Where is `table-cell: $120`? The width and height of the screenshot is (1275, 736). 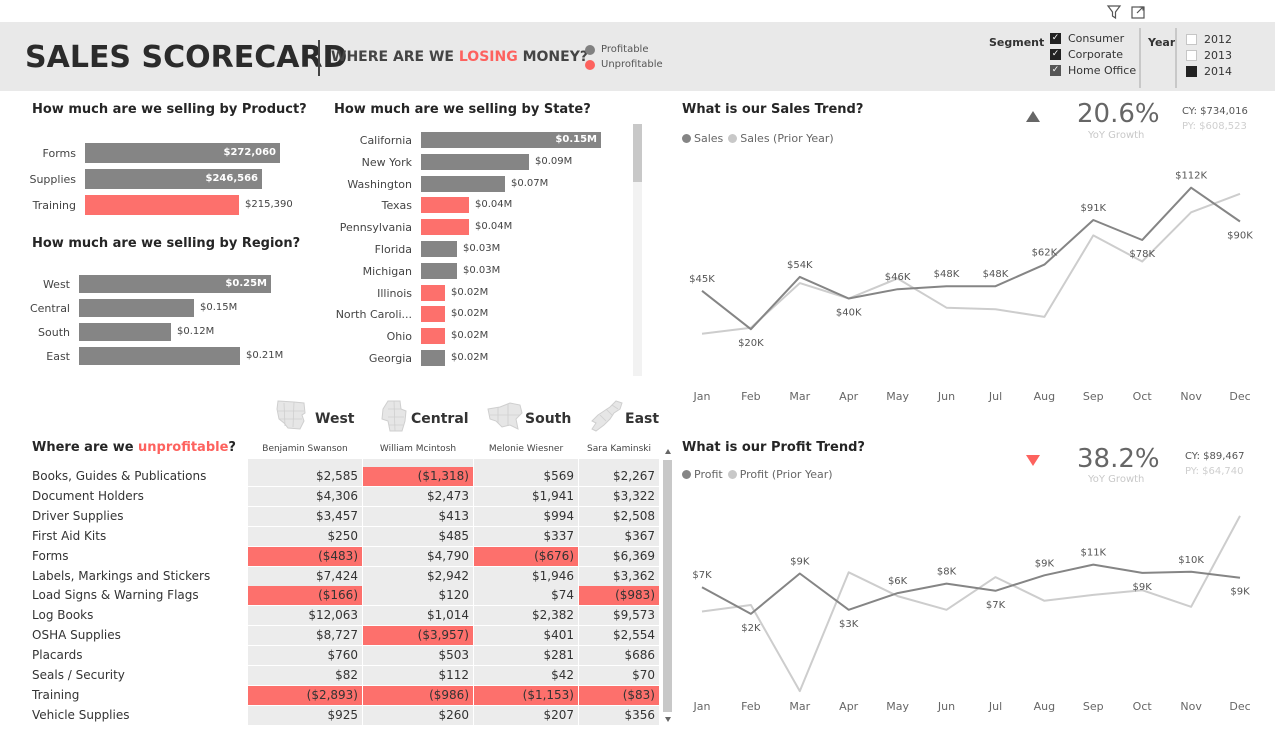
table-cell: $120 is located at coordinates (418, 596).